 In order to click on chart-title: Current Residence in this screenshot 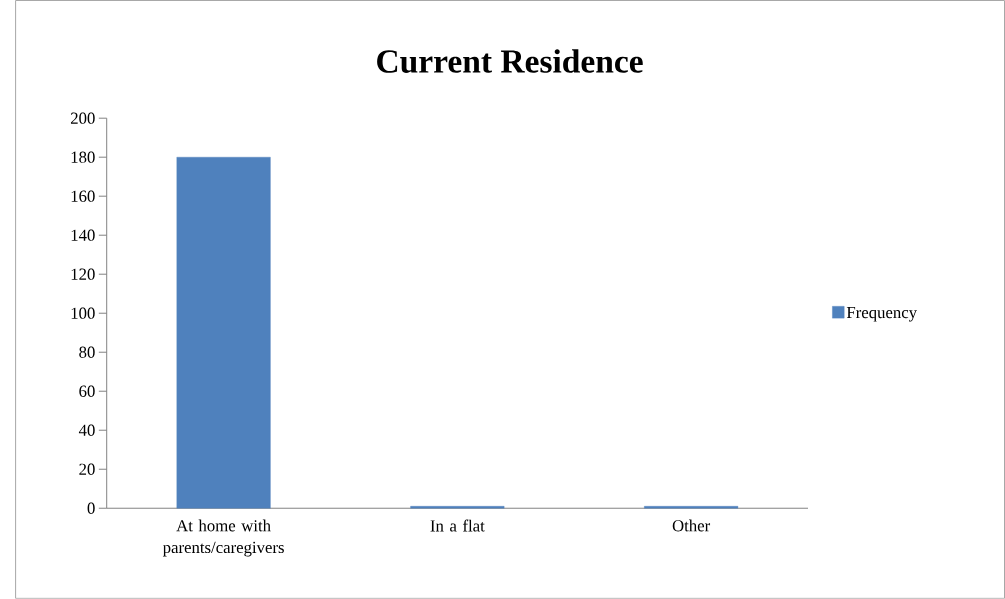, I will do `click(510, 61)`.